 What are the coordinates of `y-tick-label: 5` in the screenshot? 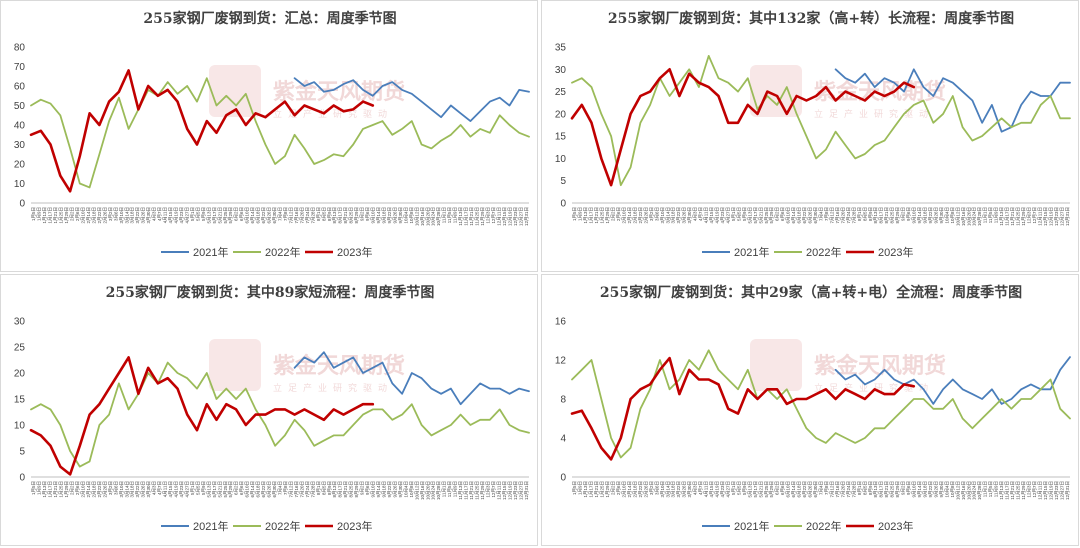 It's located at (22, 452).